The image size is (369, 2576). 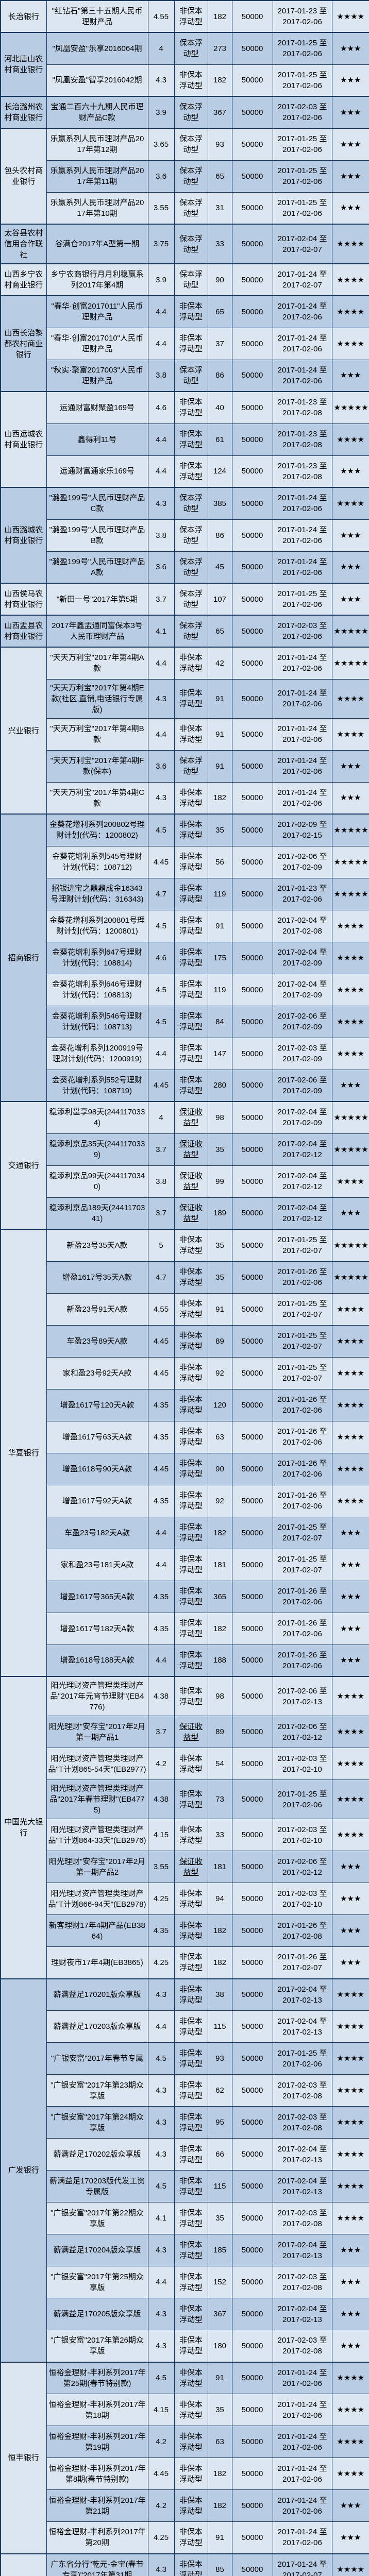 I want to click on sale-period-cell: 2017-01-24 至 2017-02-07, so click(x=302, y=279).